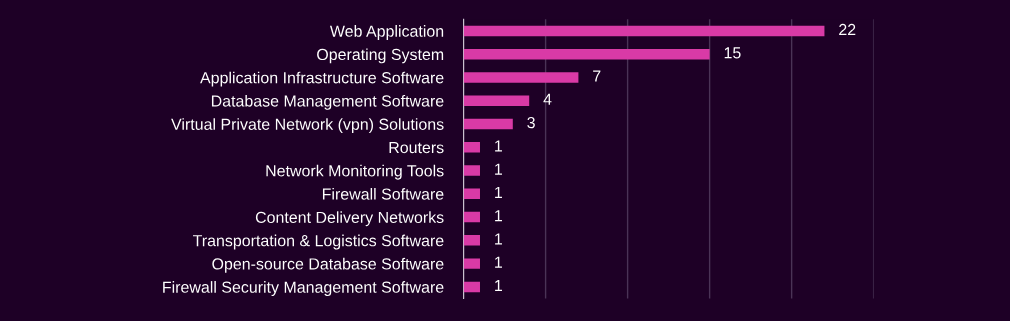  What do you see at coordinates (355, 172) in the screenshot?
I see `y-tick-label: Network Monitoring Tools` at bounding box center [355, 172].